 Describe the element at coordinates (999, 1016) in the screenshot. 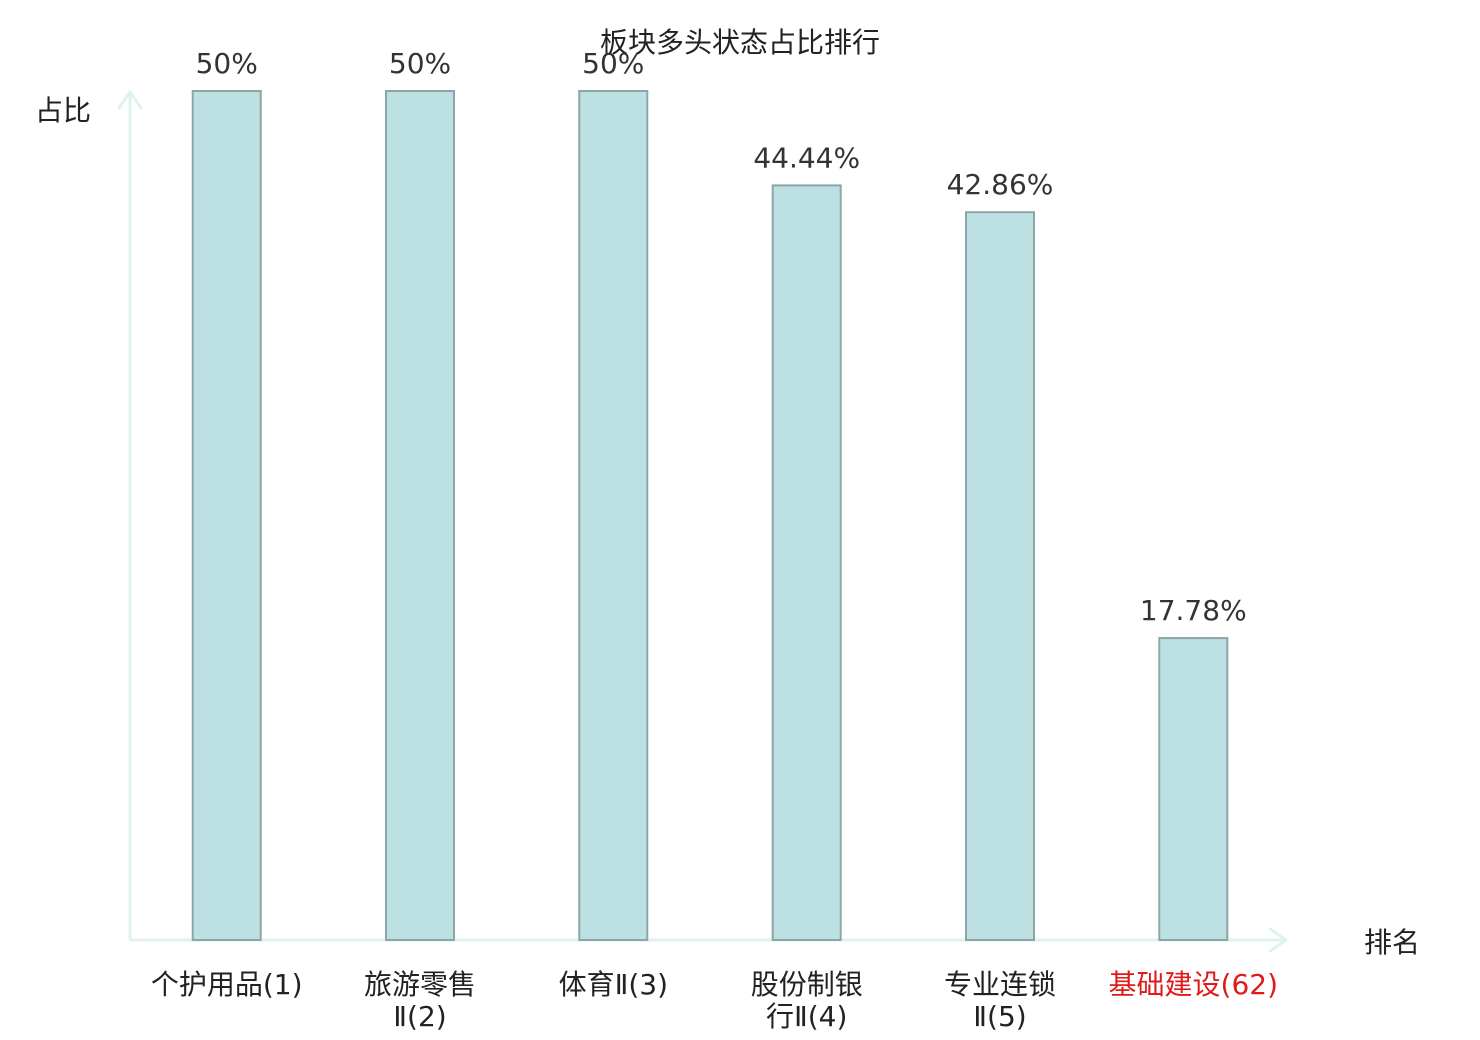

I see `x-tick-label: Ⅱ(5)` at that location.